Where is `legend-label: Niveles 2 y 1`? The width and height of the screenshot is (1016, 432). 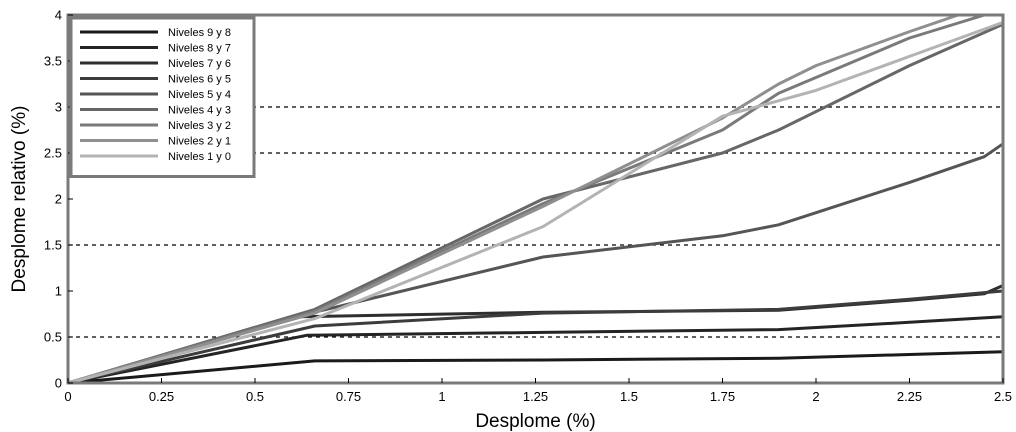
legend-label: Niveles 2 y 1 is located at coordinates (199, 142).